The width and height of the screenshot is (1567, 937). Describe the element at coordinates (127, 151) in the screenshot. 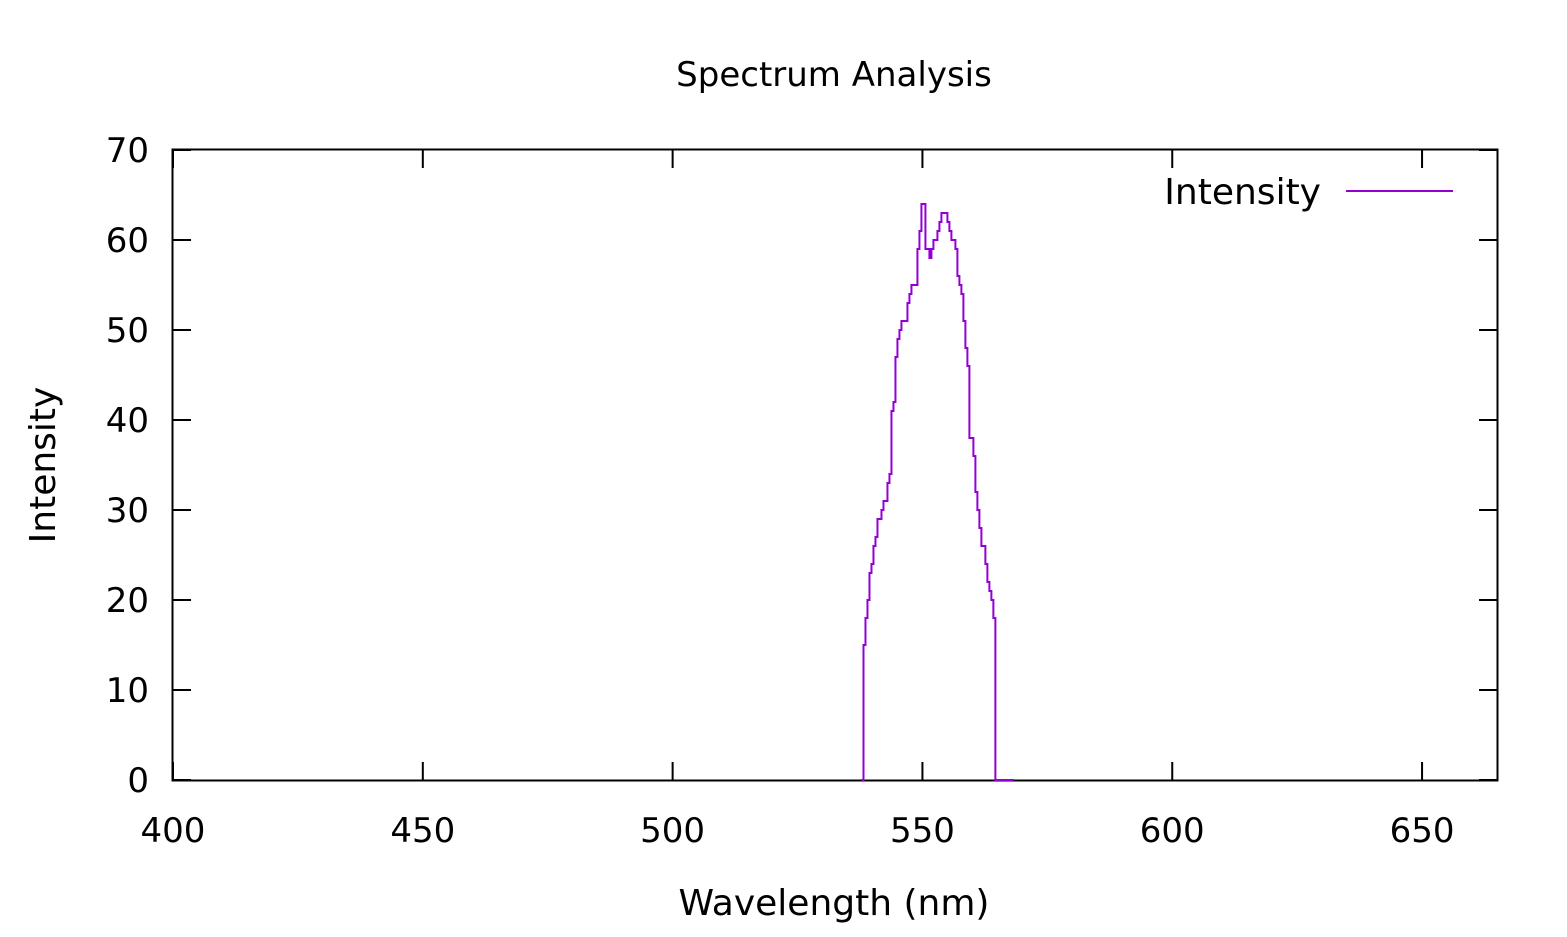

I see `y-tick-label: 70` at that location.